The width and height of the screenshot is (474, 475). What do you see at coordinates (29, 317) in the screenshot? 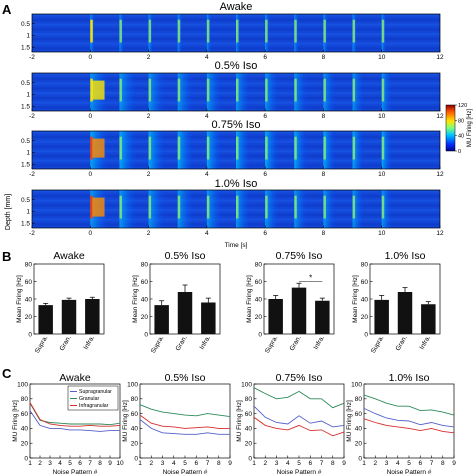
I see `y-tick-label: 20` at bounding box center [29, 317].